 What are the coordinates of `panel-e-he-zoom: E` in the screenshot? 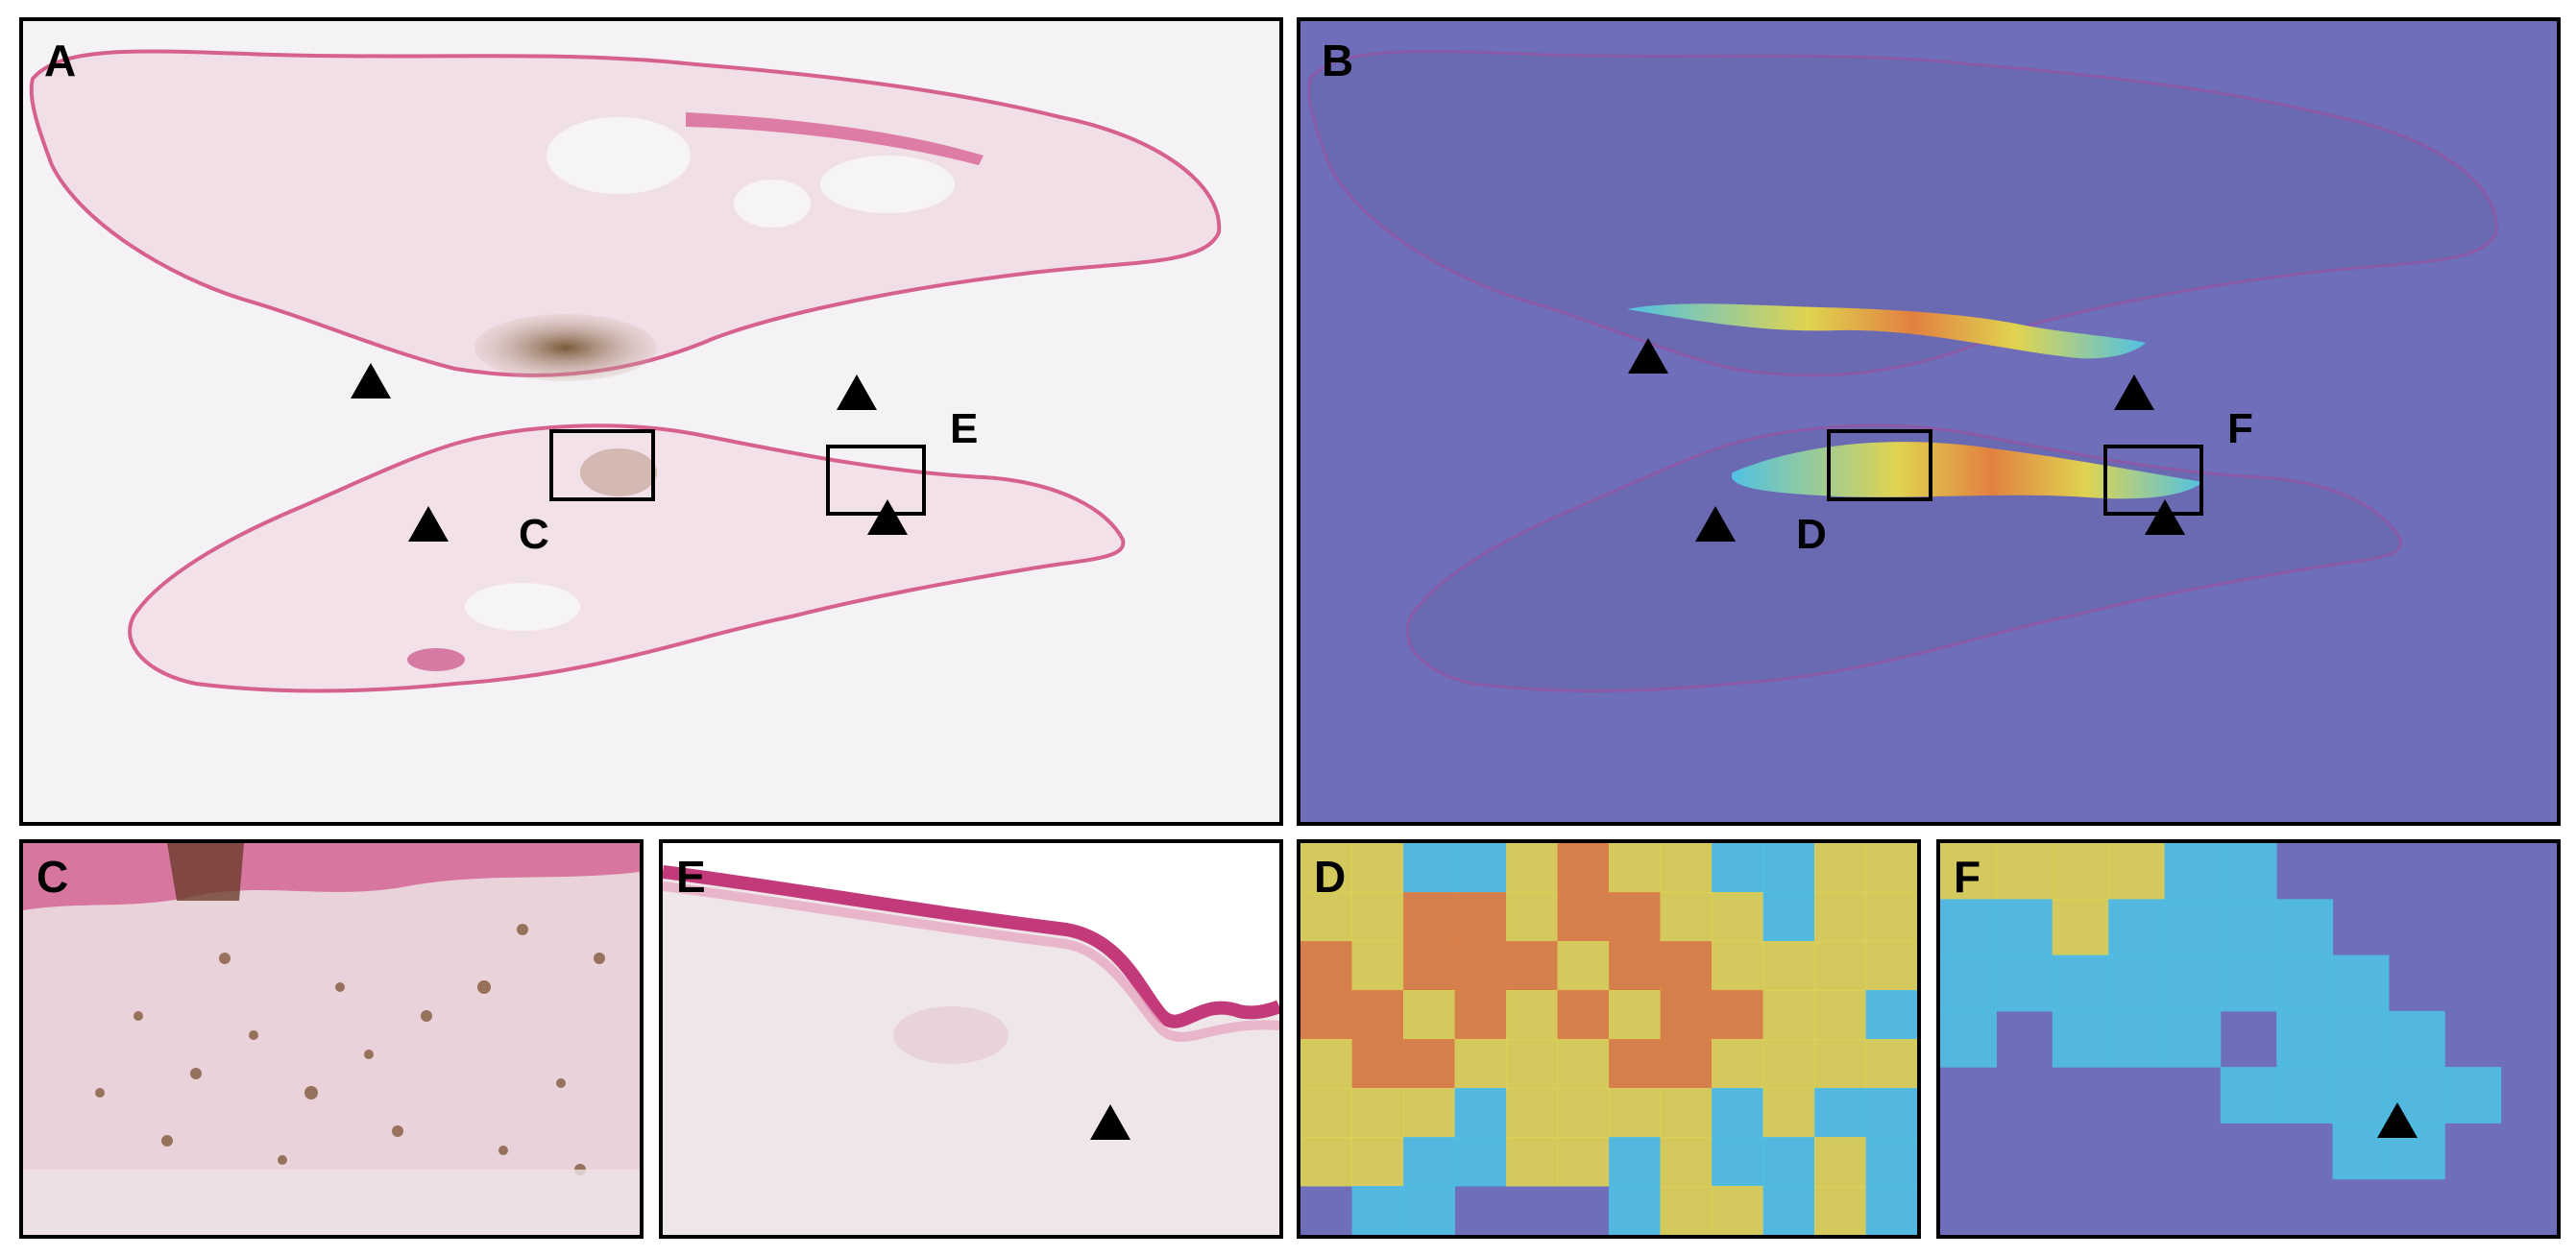 It's located at (971, 1039).